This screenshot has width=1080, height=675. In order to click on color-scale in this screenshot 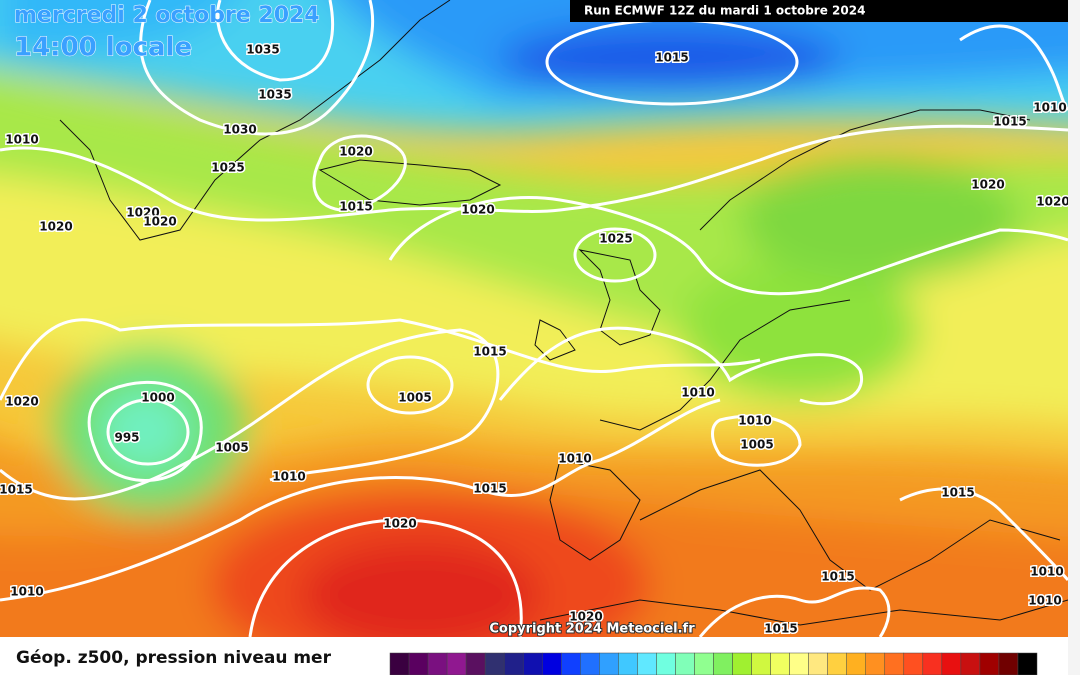, I will do `click(713, 663)`.